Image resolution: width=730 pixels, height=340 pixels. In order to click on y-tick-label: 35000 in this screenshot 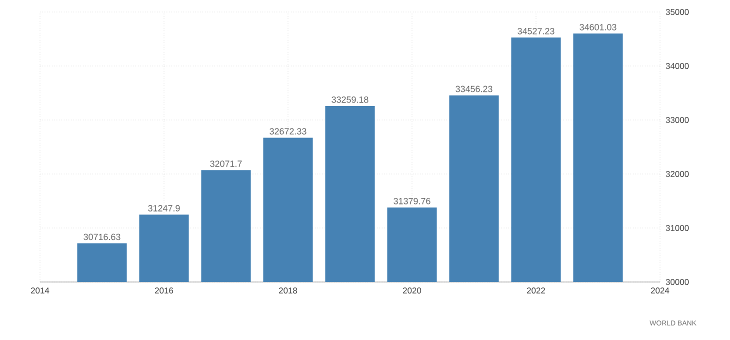, I will do `click(677, 12)`.